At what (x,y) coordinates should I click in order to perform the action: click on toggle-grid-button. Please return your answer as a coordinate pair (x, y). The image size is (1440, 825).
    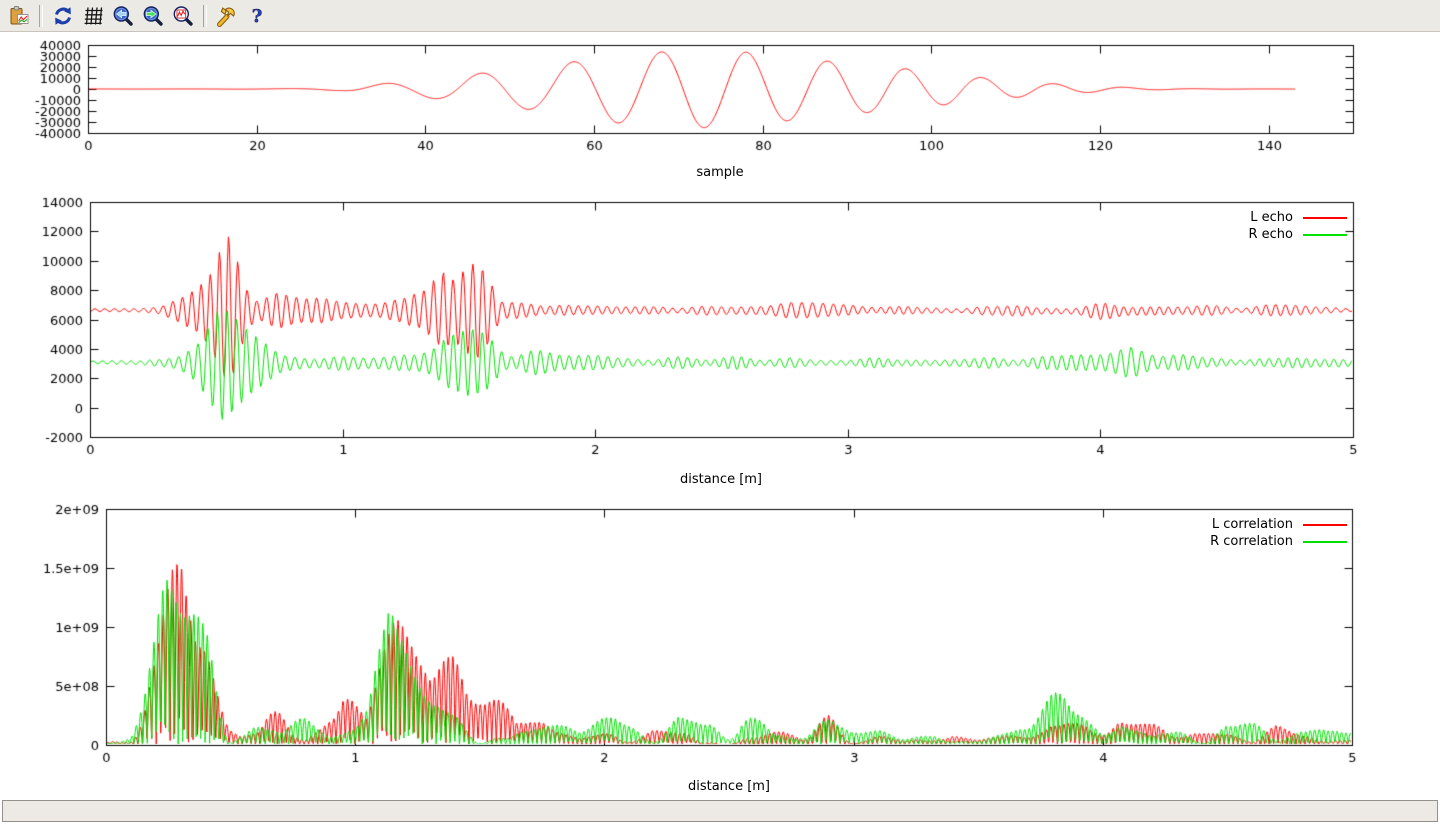
    Looking at the image, I should click on (93, 16).